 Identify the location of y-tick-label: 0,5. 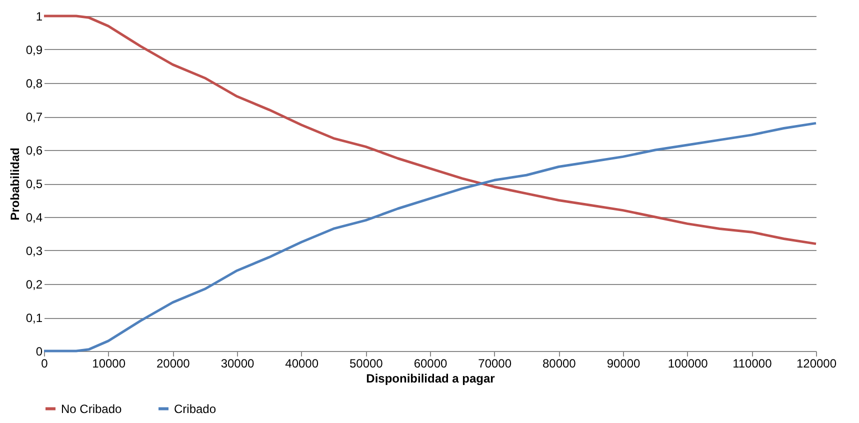
(34, 184).